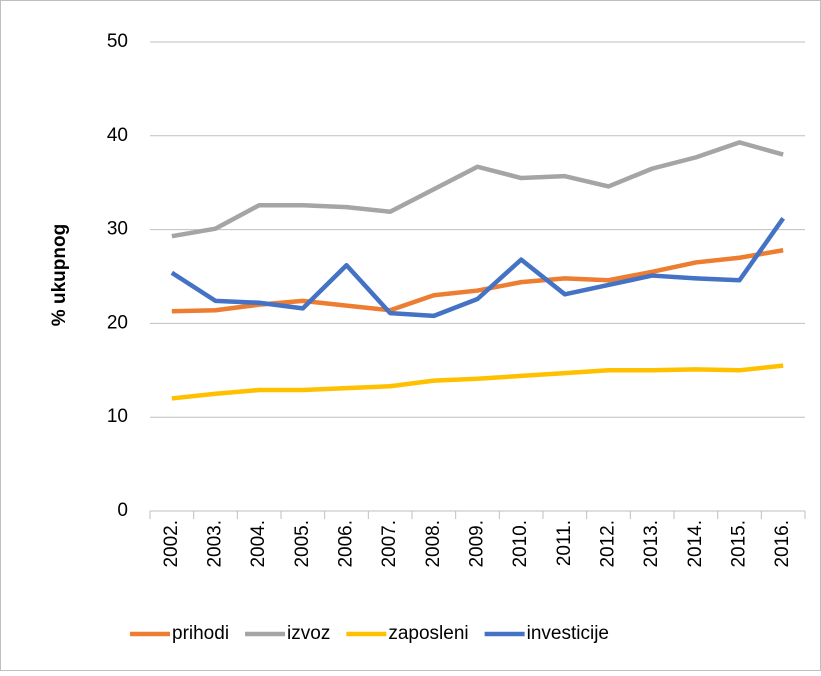 Image resolution: width=821 pixels, height=676 pixels. What do you see at coordinates (477, 544) in the screenshot?
I see `x-tick-label: 2009.` at bounding box center [477, 544].